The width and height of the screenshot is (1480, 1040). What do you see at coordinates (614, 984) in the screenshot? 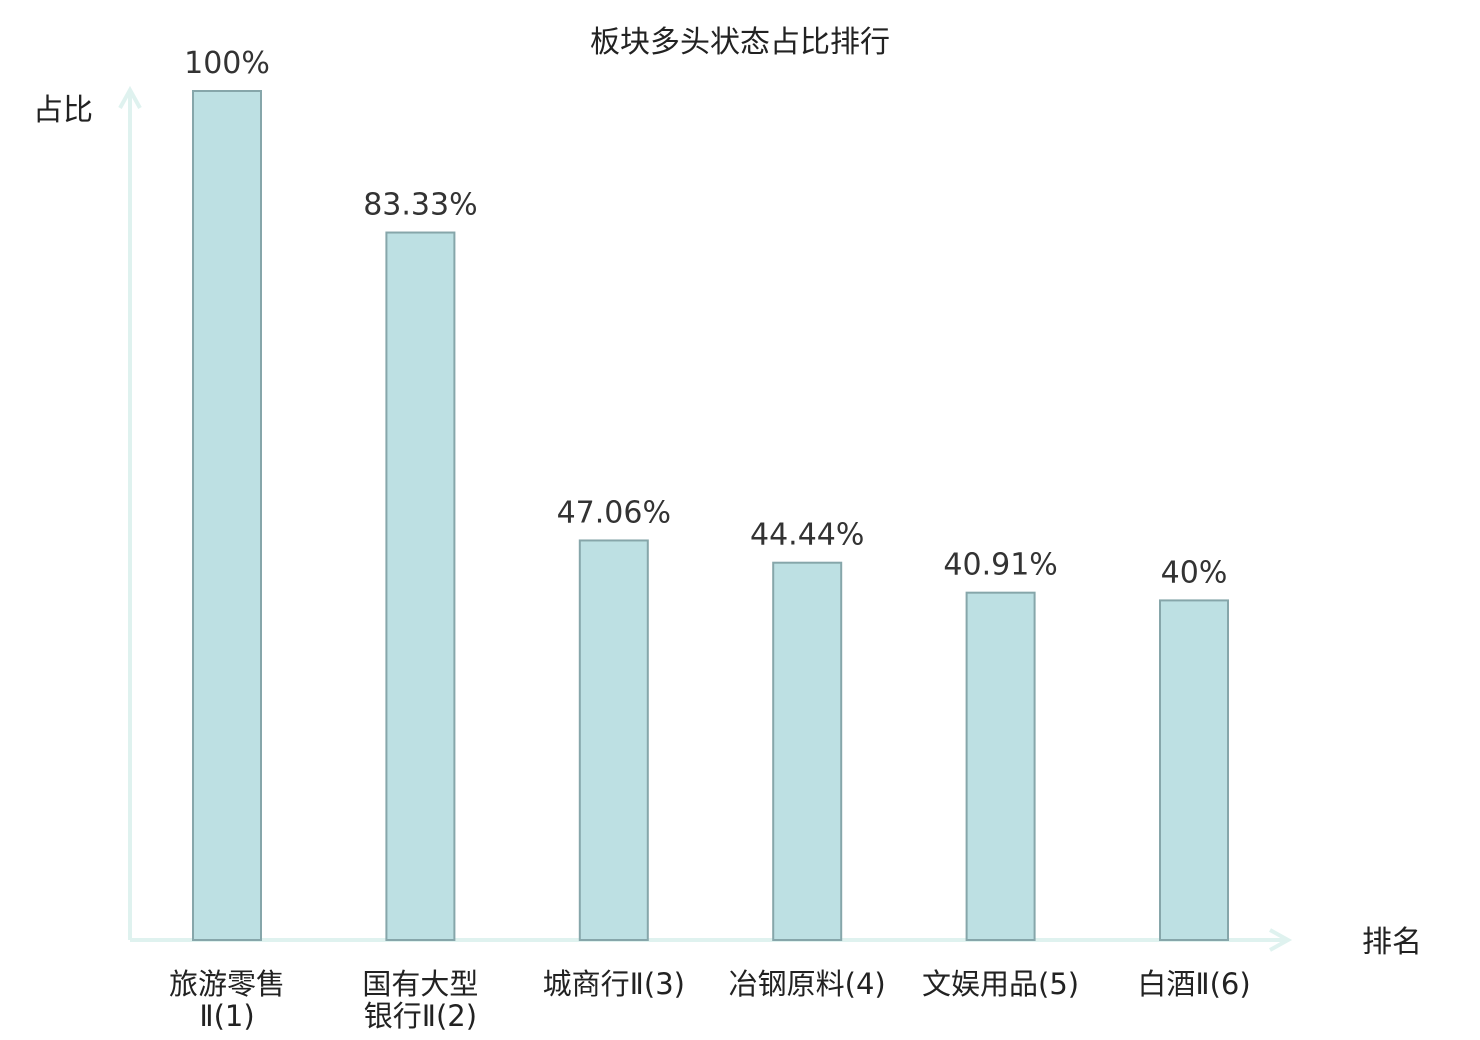
I see `x-tick-label: 城商行Ⅱ(3)` at bounding box center [614, 984].